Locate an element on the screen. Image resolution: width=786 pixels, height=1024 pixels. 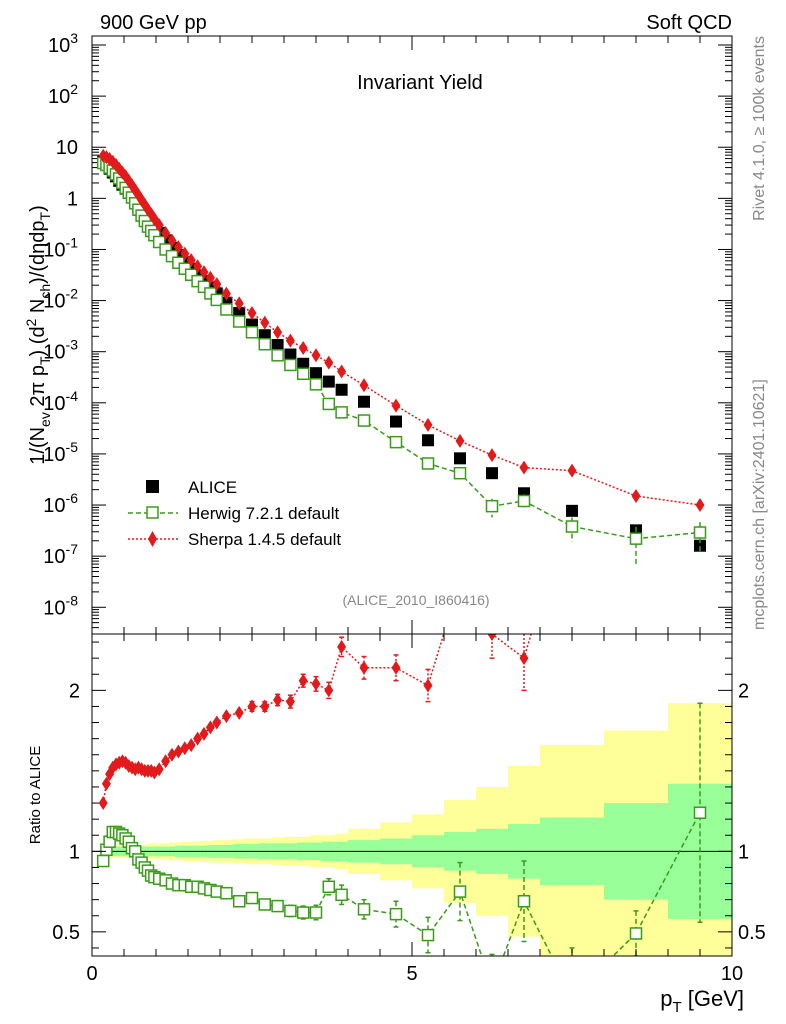
y-tick-label: 10⁻¹ is located at coordinates (60, 247).